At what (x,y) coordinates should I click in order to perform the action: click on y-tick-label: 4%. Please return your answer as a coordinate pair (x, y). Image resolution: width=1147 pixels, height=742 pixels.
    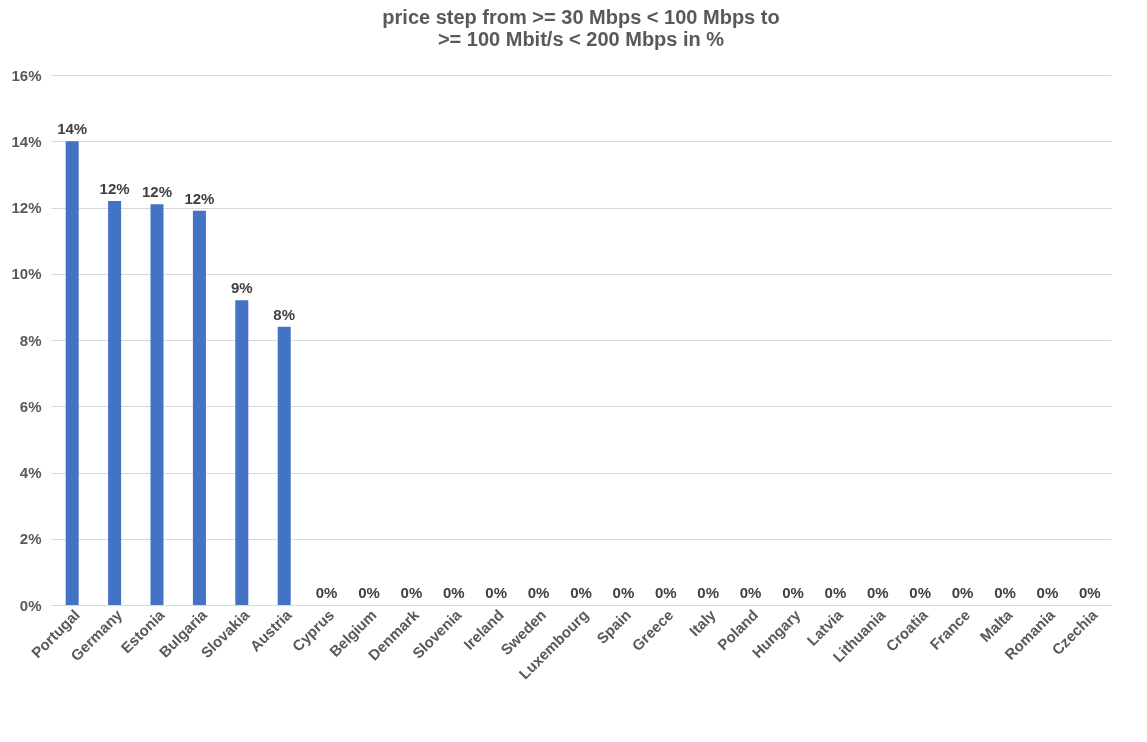
    Looking at the image, I should click on (30, 472).